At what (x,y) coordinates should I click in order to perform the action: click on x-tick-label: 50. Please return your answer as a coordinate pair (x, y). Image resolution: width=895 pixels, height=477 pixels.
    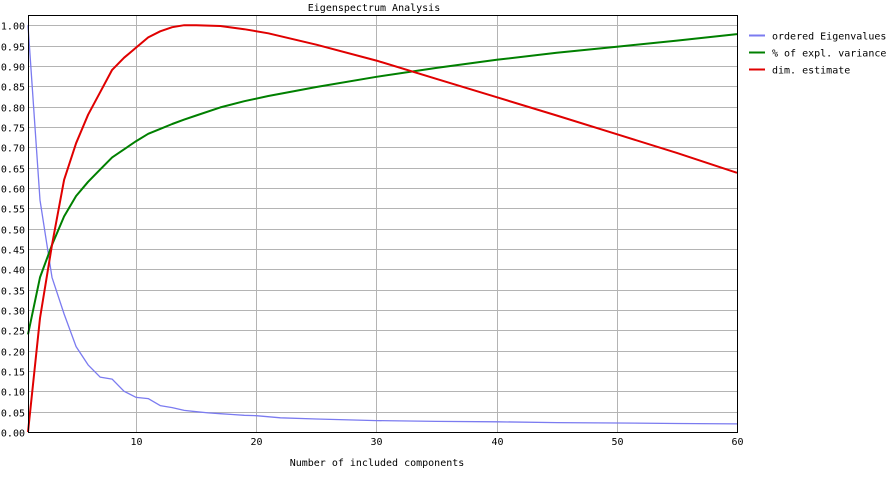
    Looking at the image, I should click on (617, 442).